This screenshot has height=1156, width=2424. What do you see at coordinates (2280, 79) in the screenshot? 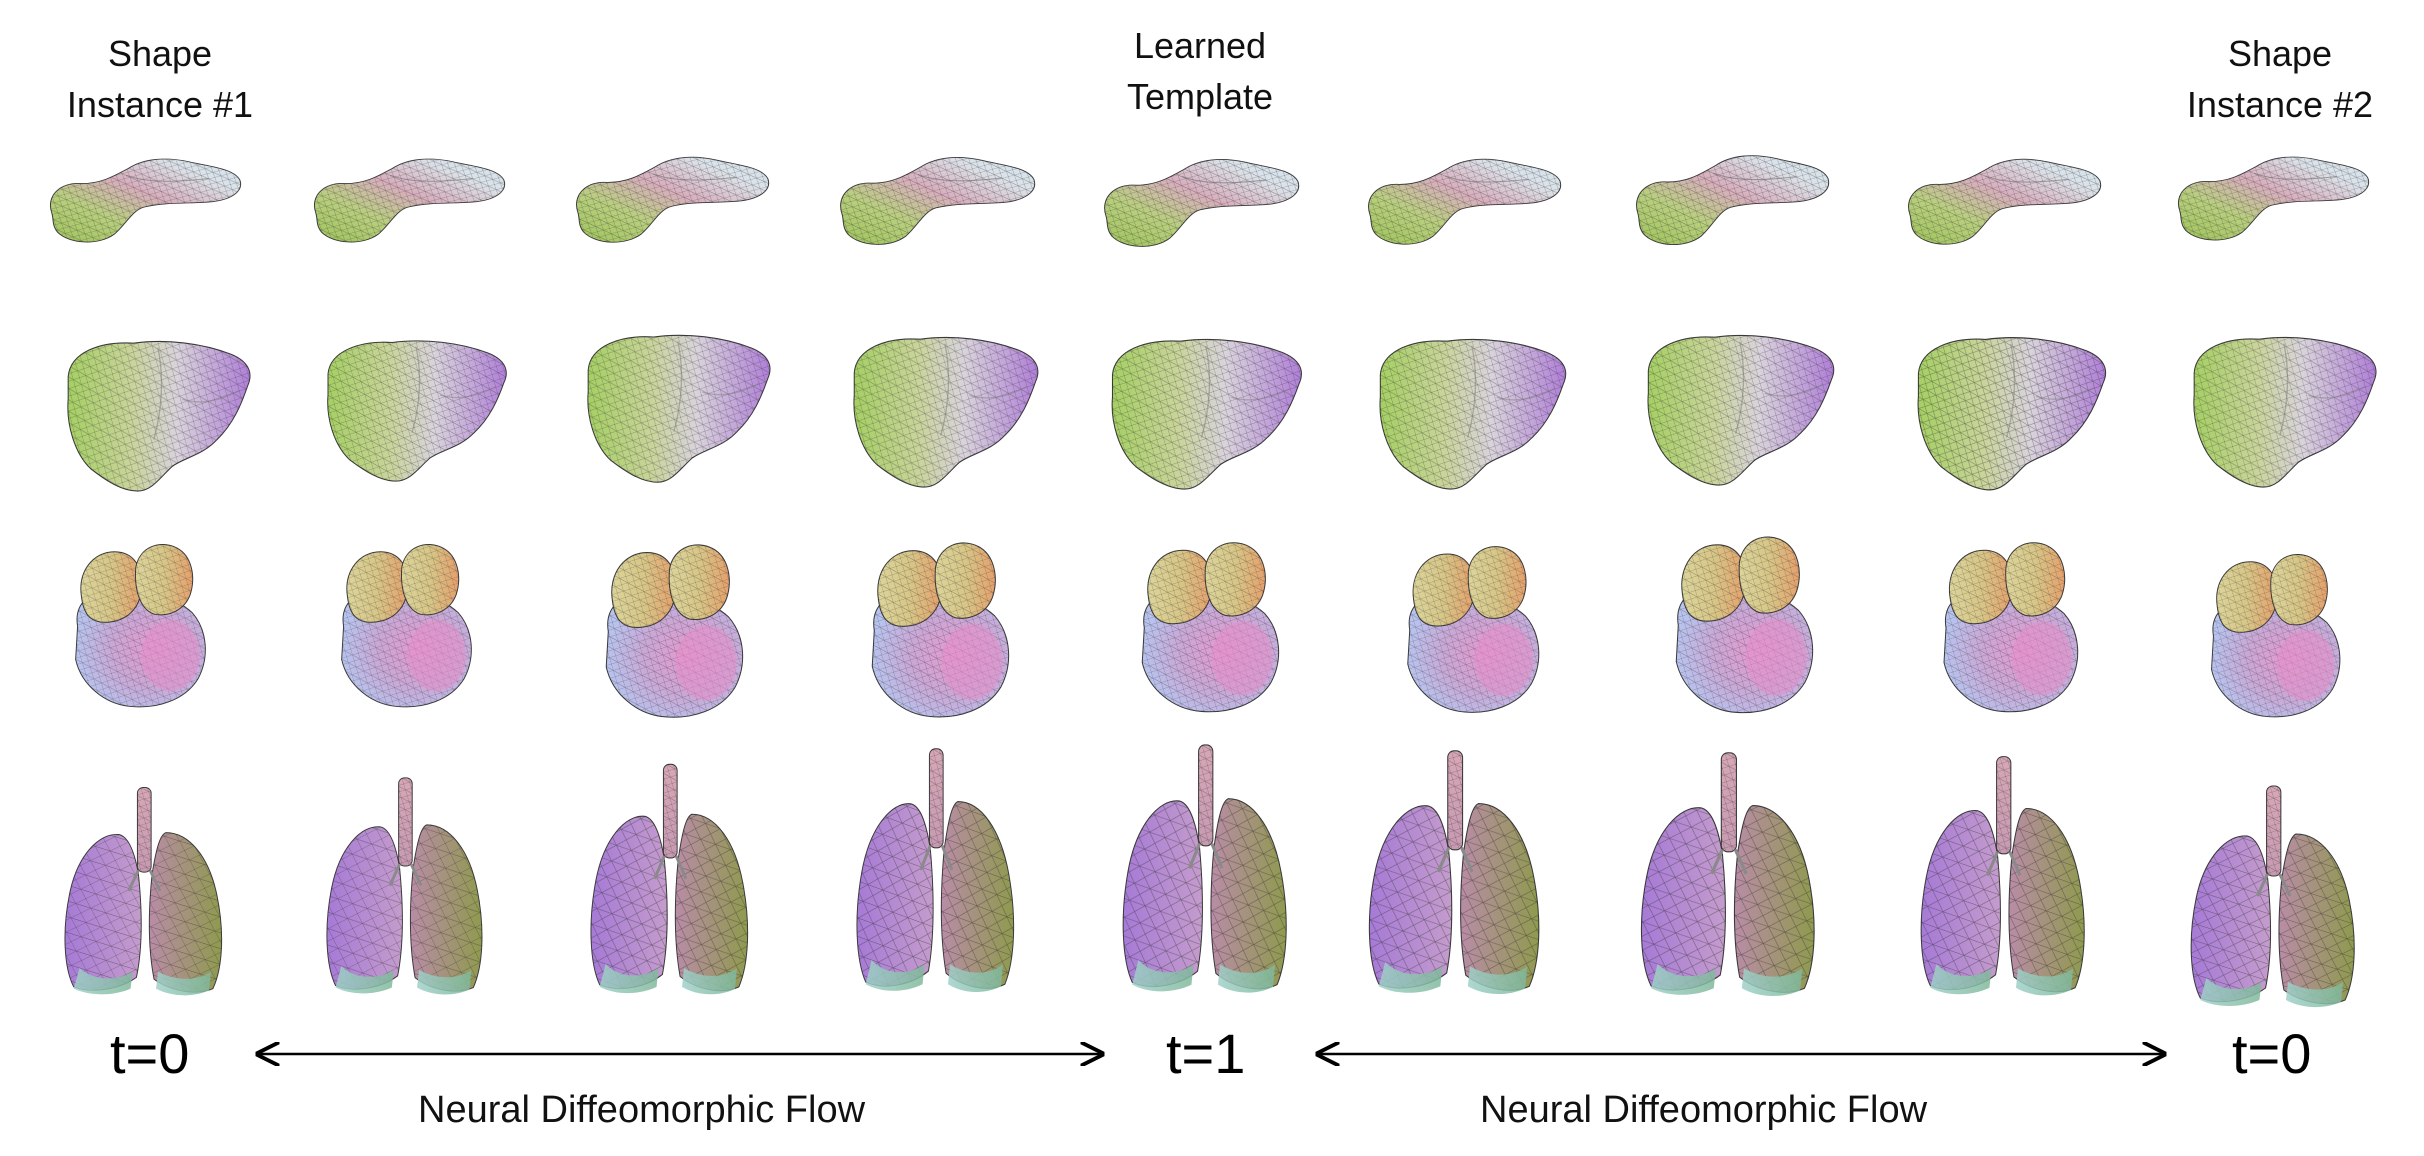
I see `header-shape-instance-2: Shape Instance #2` at bounding box center [2280, 79].